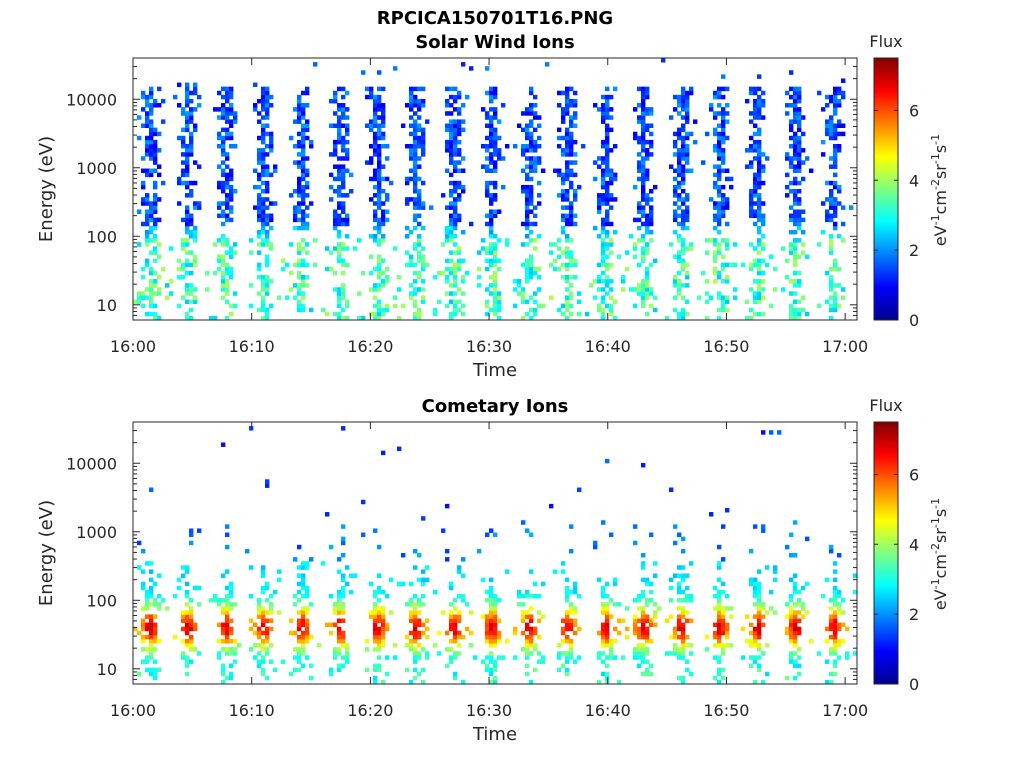 This screenshot has height=768, width=1024. Describe the element at coordinates (489, 346) in the screenshot. I see `x-tick-label: 16:30` at that location.